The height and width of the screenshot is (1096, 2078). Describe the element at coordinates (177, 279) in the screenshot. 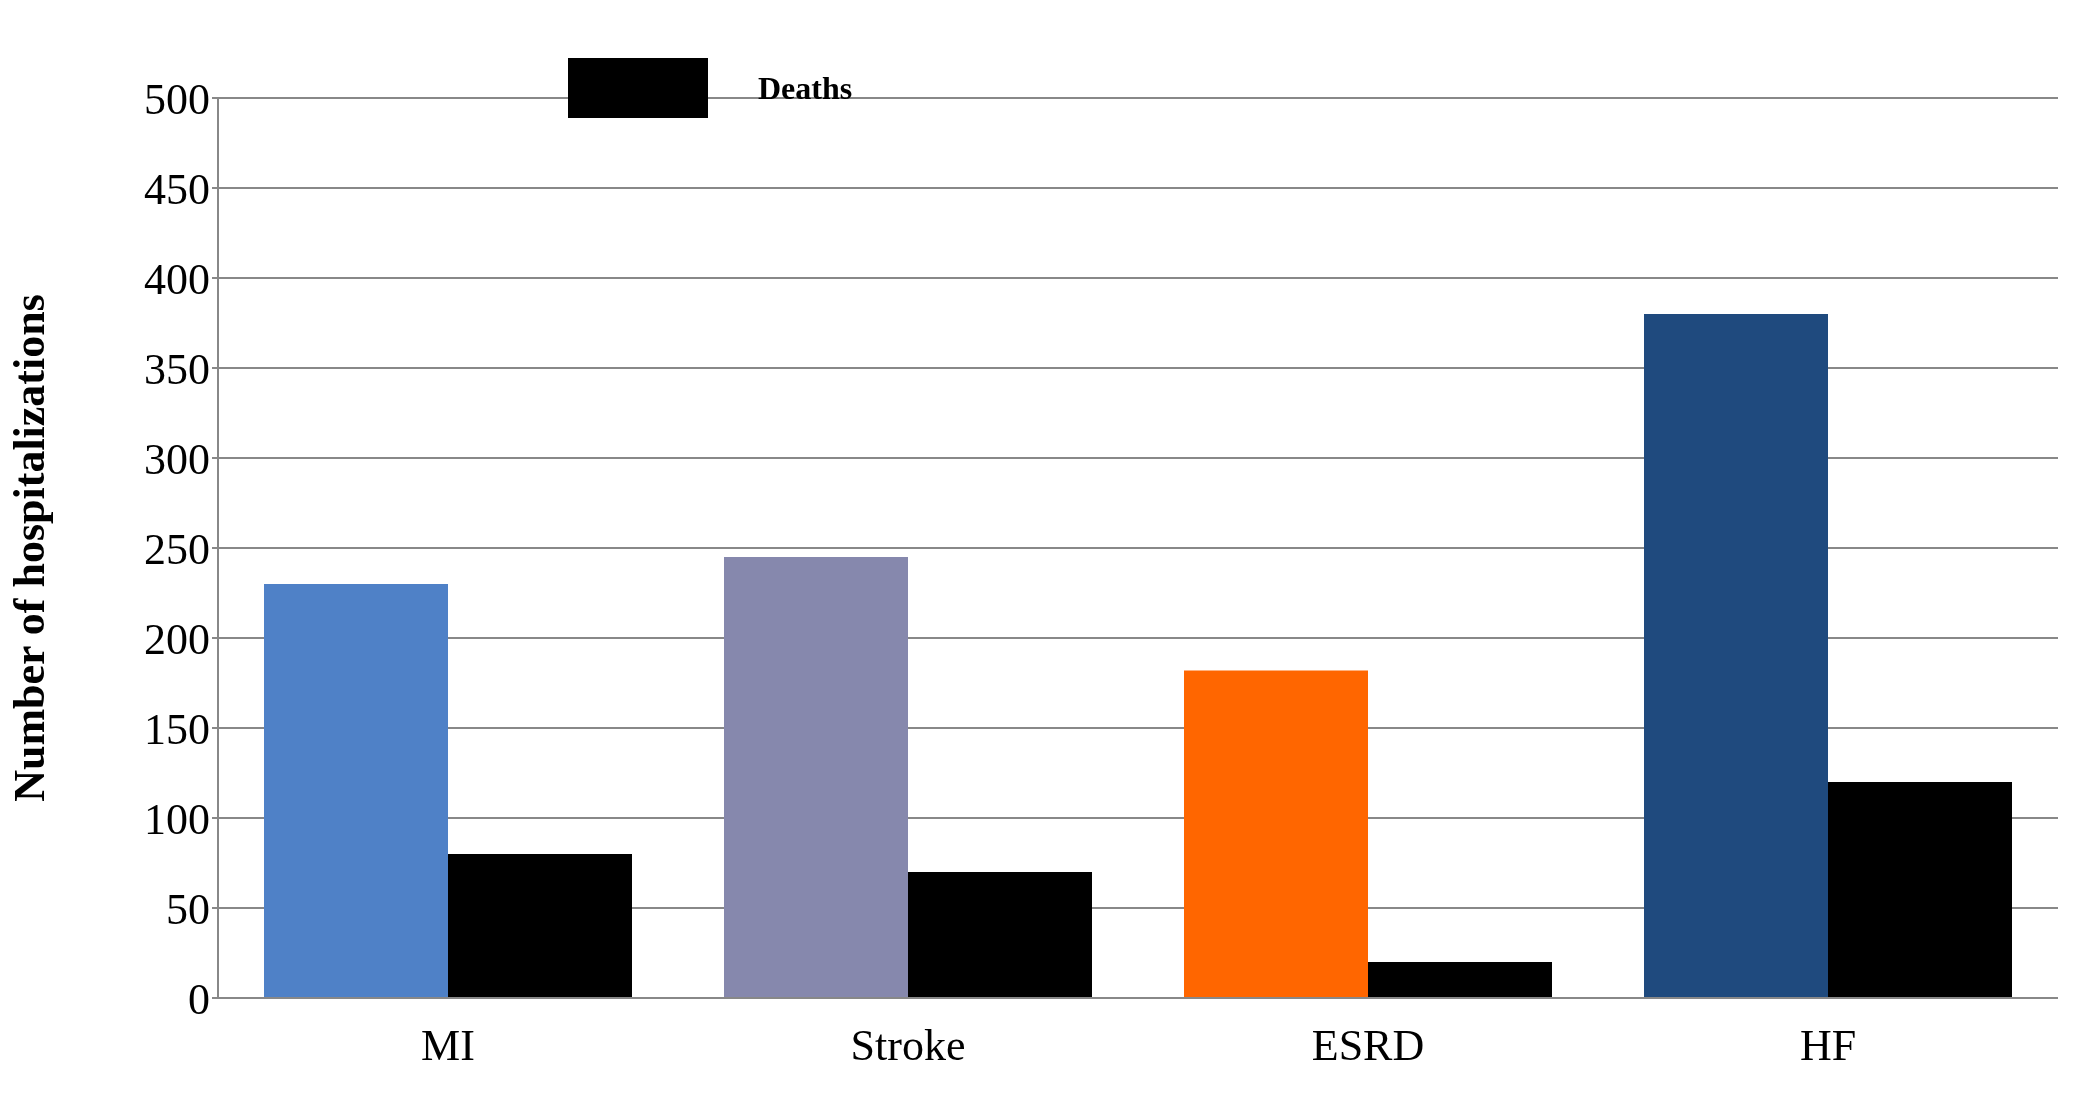

I see `y-tick-label: 400` at that location.